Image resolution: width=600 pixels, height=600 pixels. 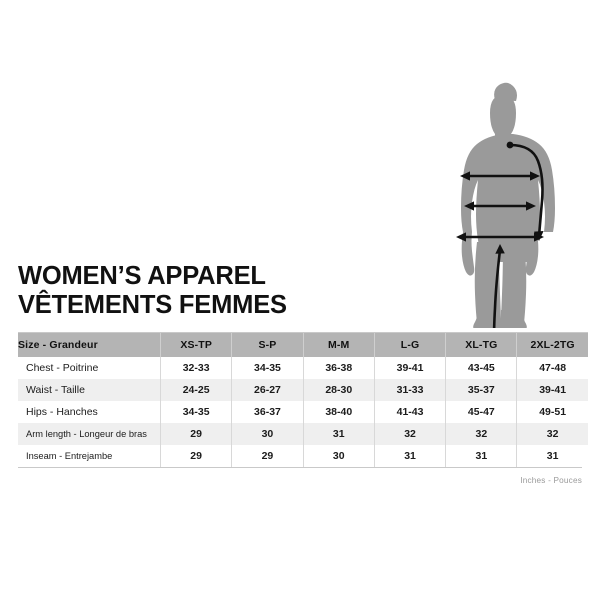 What do you see at coordinates (338, 344) in the screenshot?
I see `column-header-m: M-M` at bounding box center [338, 344].